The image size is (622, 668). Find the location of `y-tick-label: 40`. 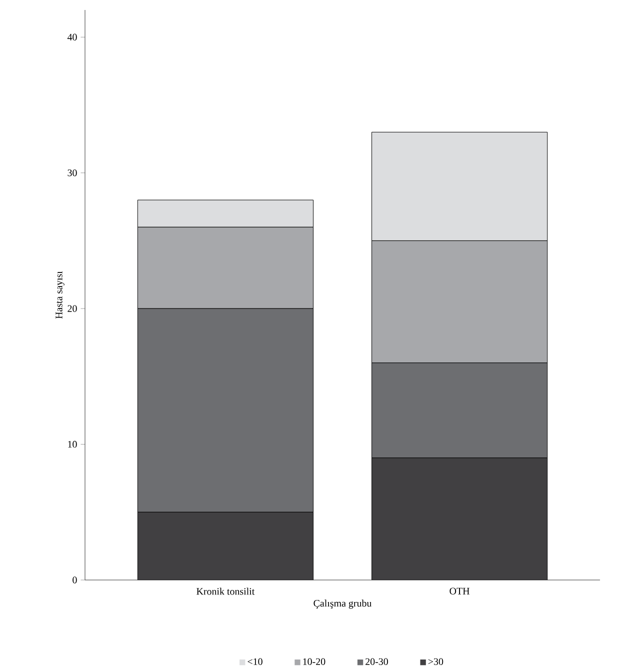

y-tick-label: 40 is located at coordinates (72, 37).